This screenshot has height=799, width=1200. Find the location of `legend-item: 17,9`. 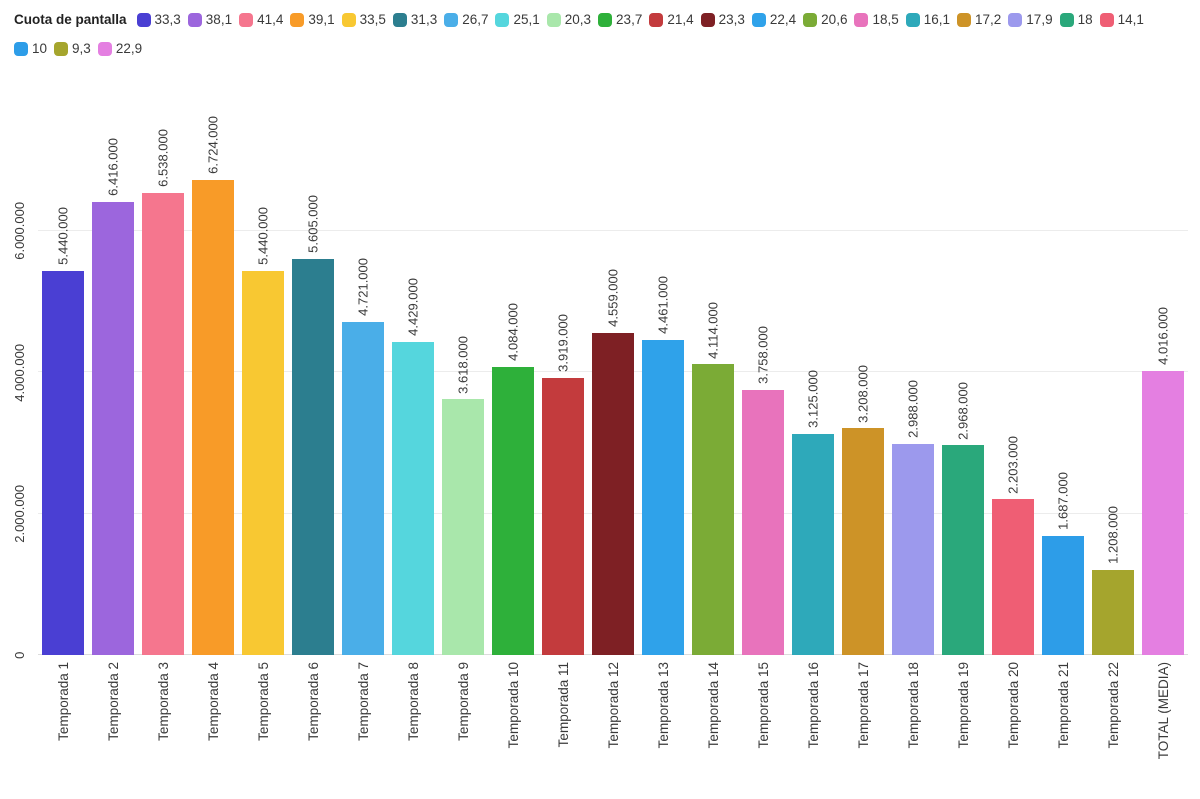

legend-item: 17,9 is located at coordinates (1030, 19).